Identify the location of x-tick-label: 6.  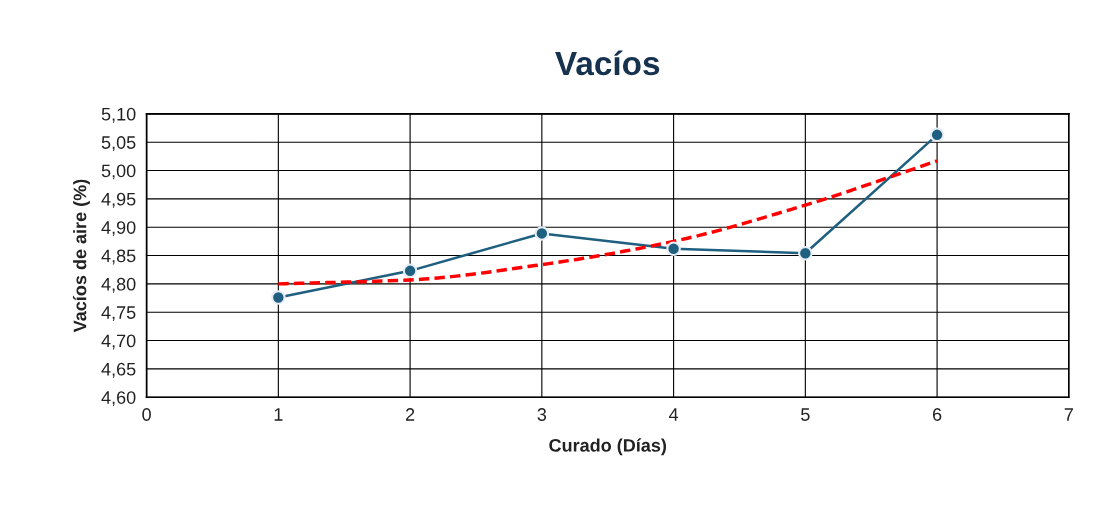
(937, 414).